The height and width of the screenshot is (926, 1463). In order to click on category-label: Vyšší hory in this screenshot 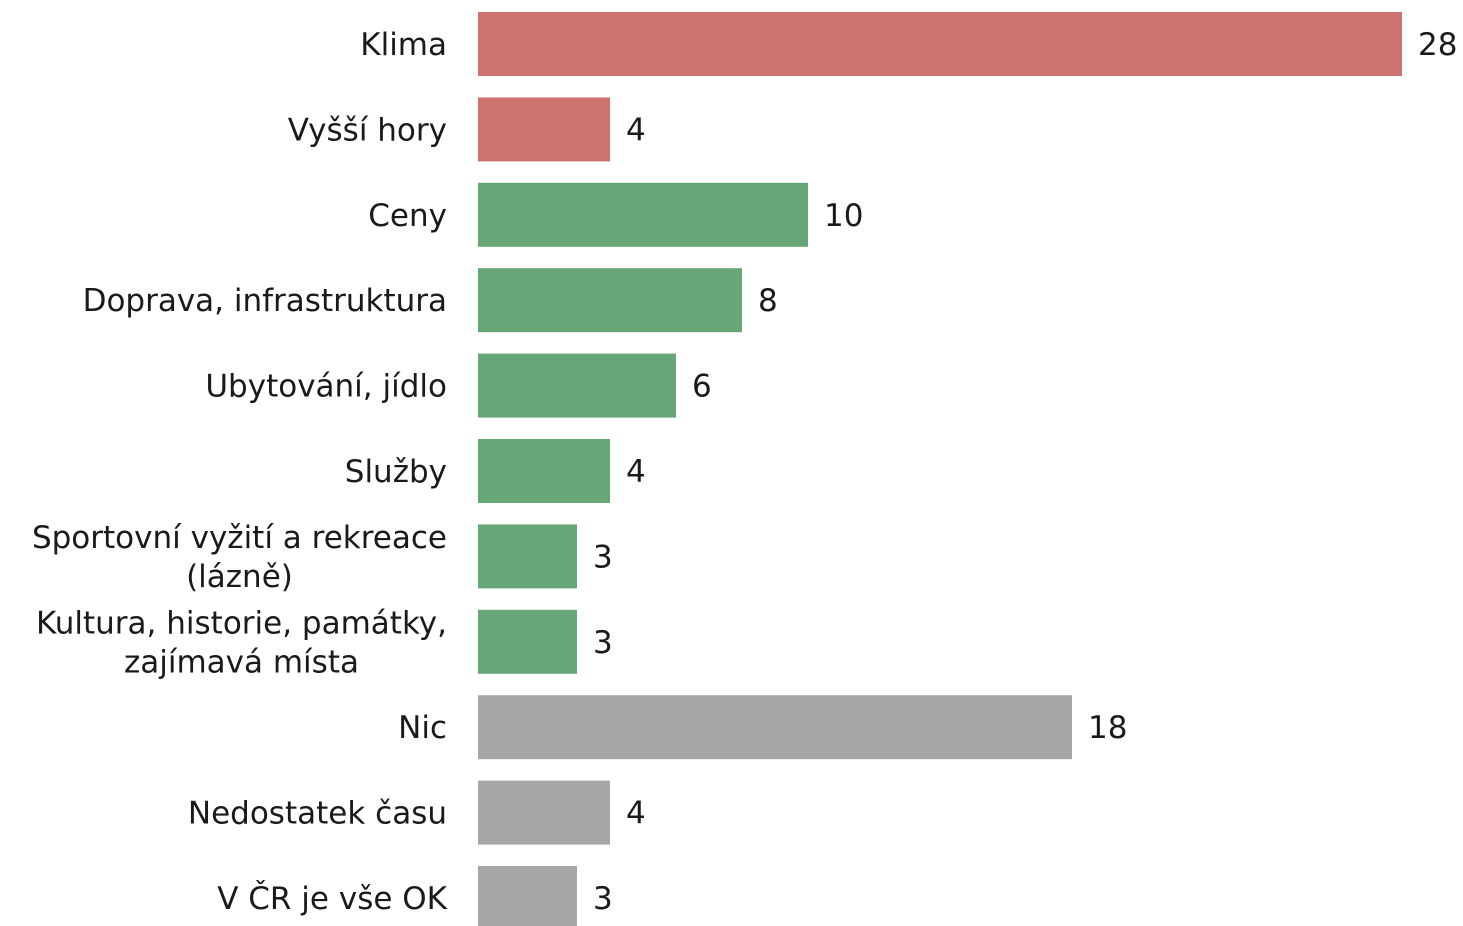, I will do `click(367, 130)`.